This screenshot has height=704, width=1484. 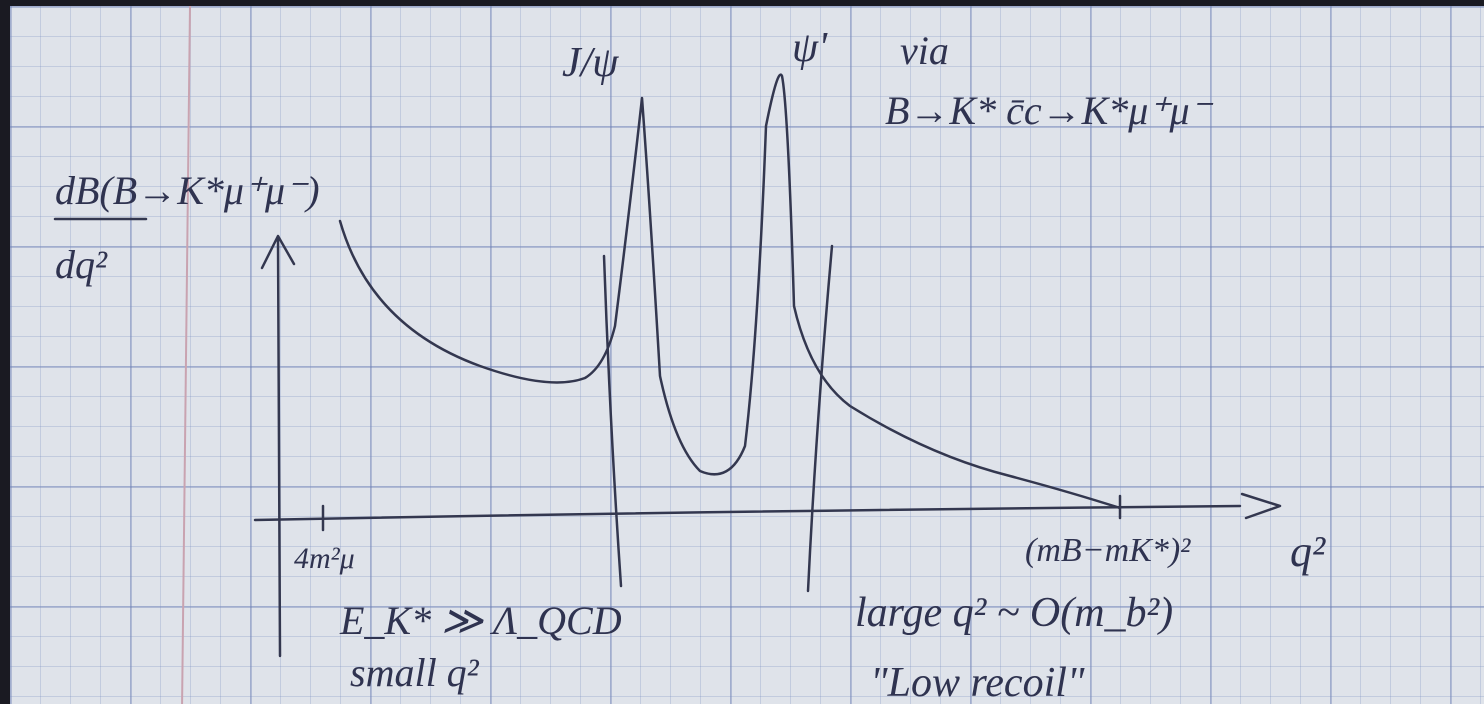 I want to click on decay-chain: B→K* c̄c→K*μ⁺μ⁻, so click(x=1049, y=110).